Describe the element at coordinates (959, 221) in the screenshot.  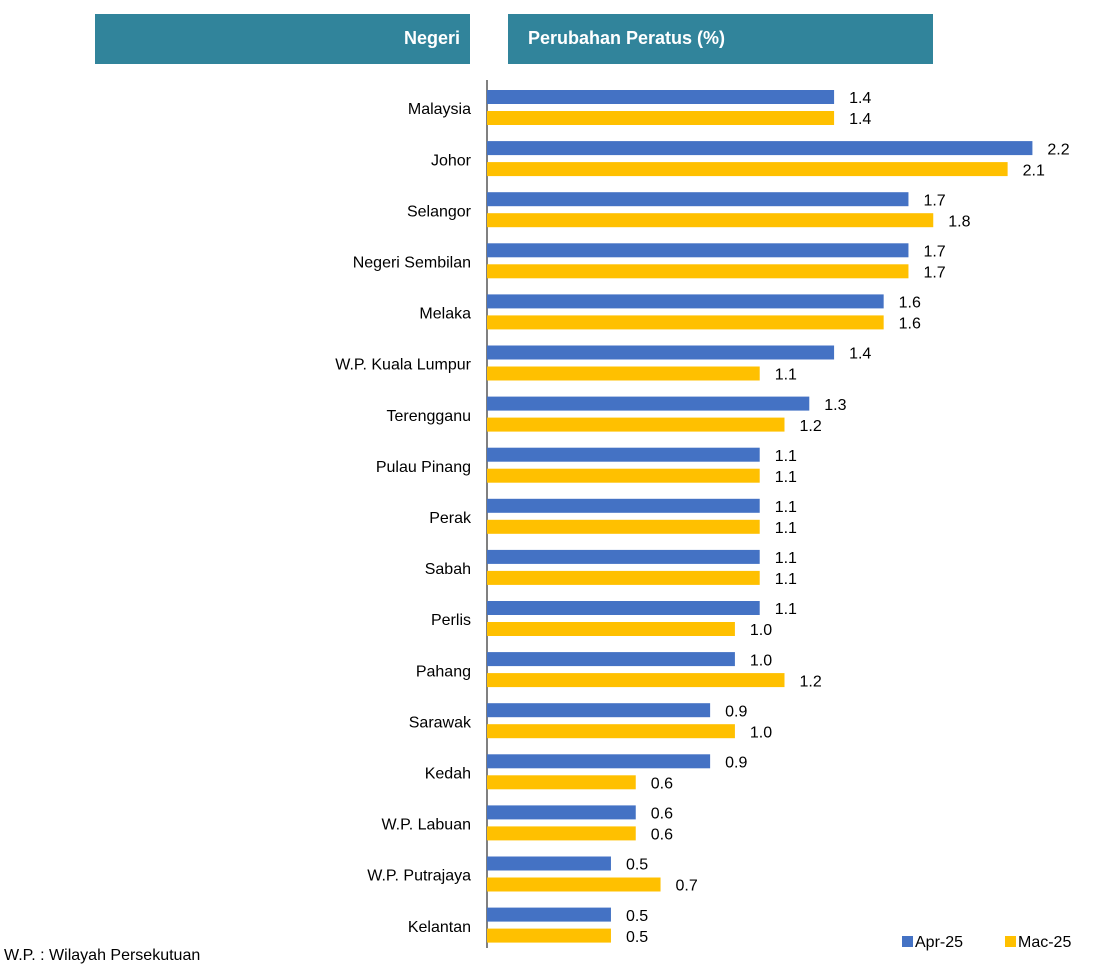
I see `value-label: 1.8` at that location.